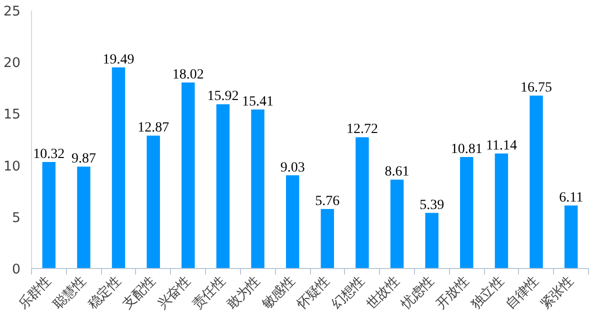 This screenshot has width=600, height=320. What do you see at coordinates (83, 159) in the screenshot?
I see `data-label: 9.87` at bounding box center [83, 159].